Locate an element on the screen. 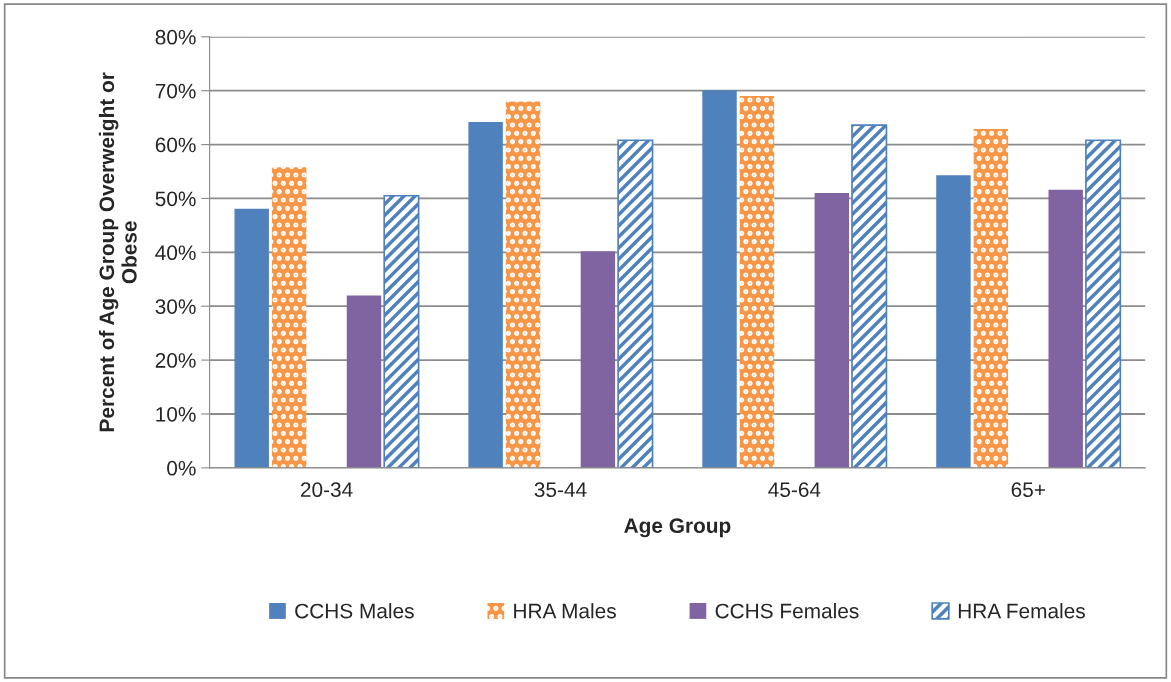 The height and width of the screenshot is (682, 1171). x-axis-title: Age Group is located at coordinates (677, 528).